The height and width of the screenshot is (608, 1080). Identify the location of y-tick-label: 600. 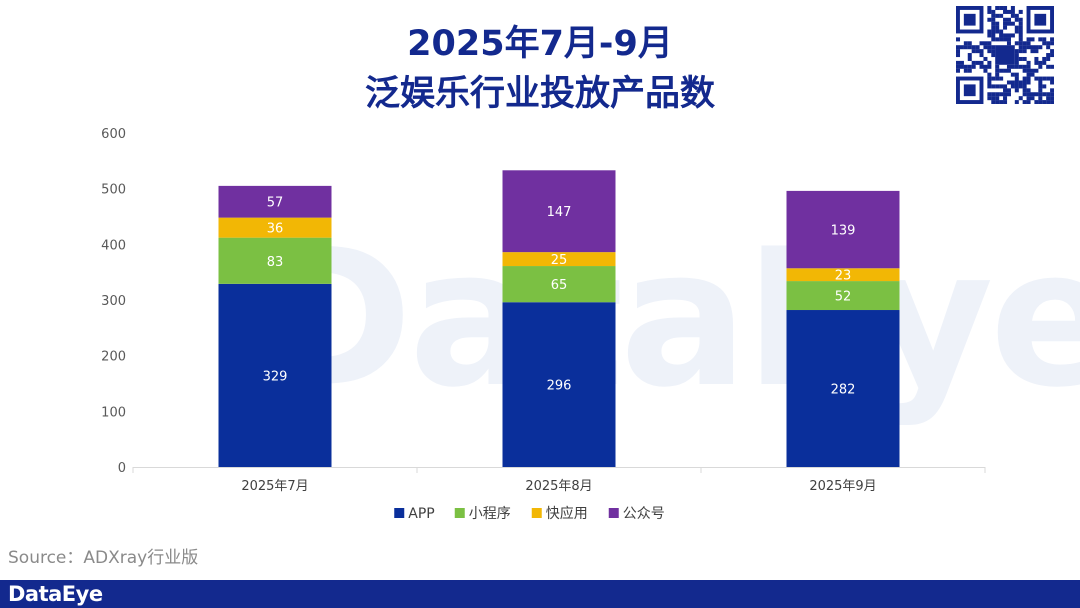
(113, 134).